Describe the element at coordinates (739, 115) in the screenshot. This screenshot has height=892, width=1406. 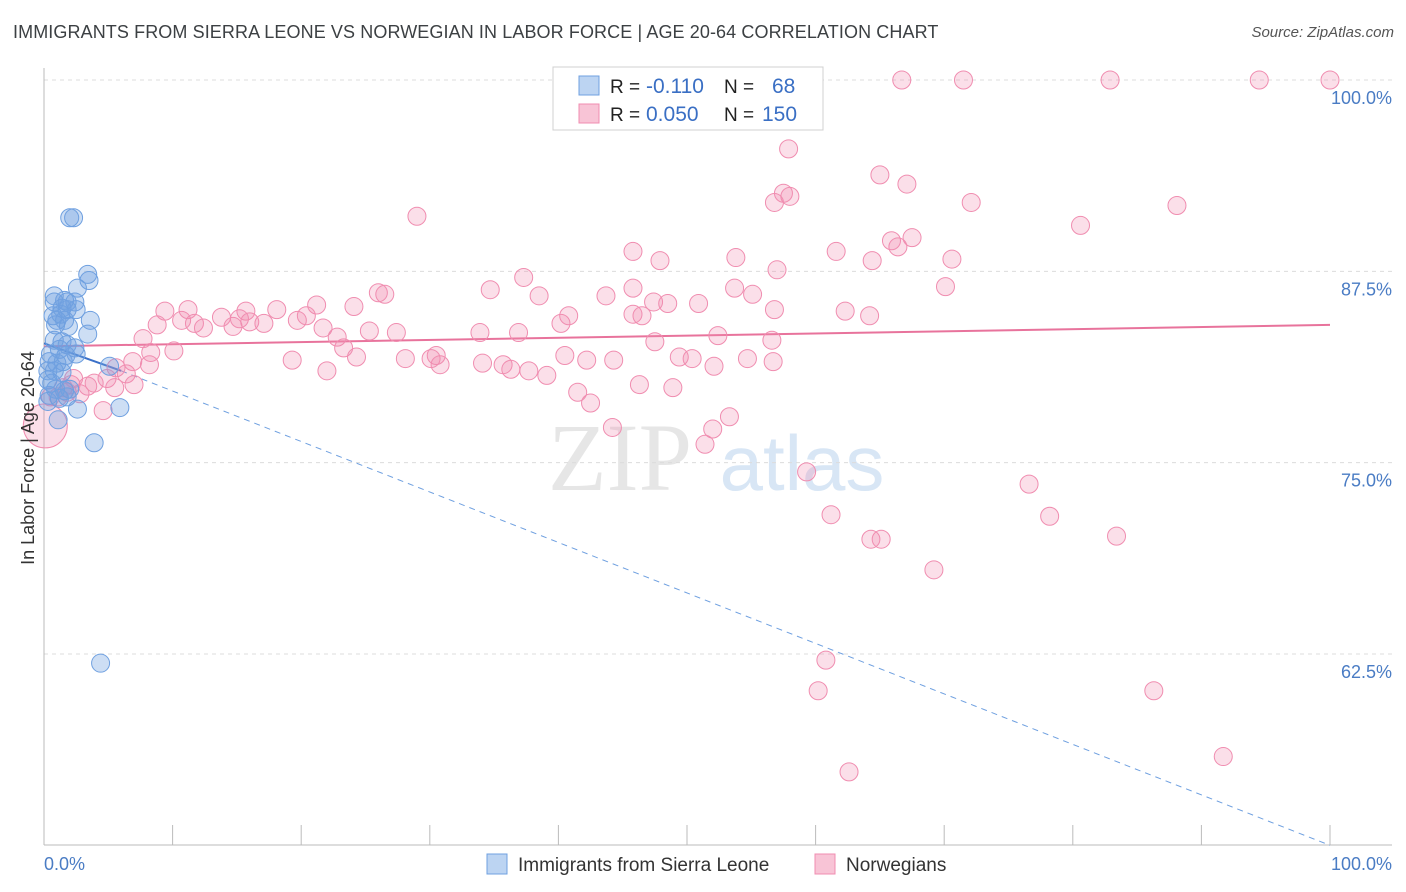
I see `legend-n-label-2: N =` at that location.